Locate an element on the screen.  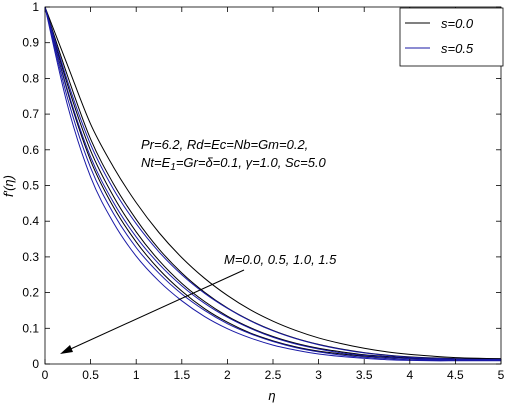
y-tick-label: 0.9 is located at coordinates (30, 43).